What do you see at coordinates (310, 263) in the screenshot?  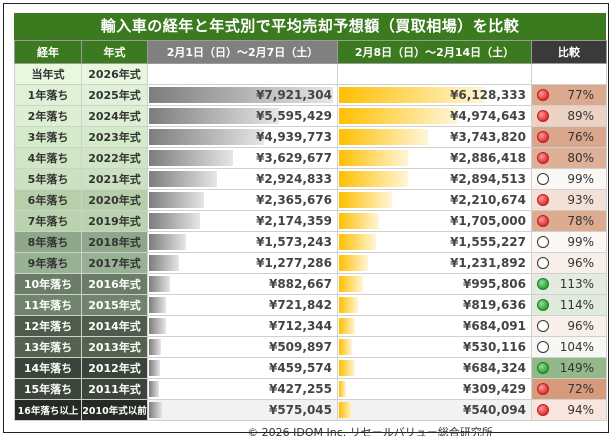 I see `table-row: 9年落ち 2017年式 ¥1,277,286 ¥1,231,892 96%` at bounding box center [310, 263].